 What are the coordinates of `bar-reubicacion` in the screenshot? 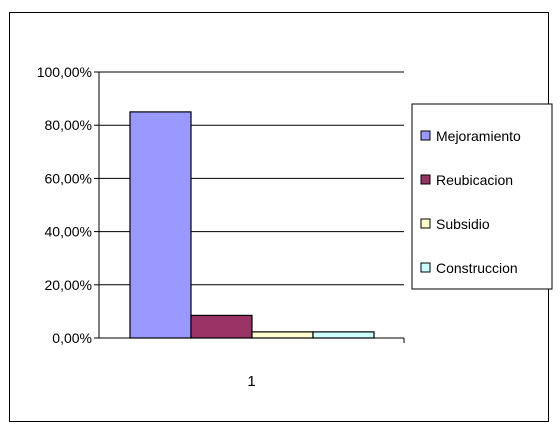 It's located at (221, 326).